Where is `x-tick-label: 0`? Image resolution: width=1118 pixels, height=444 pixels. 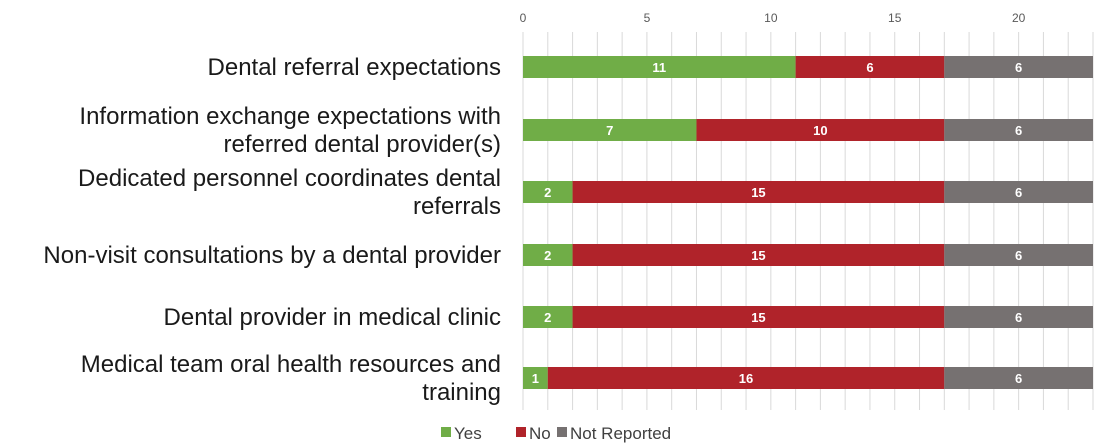
x-tick-label: 0 is located at coordinates (523, 18).